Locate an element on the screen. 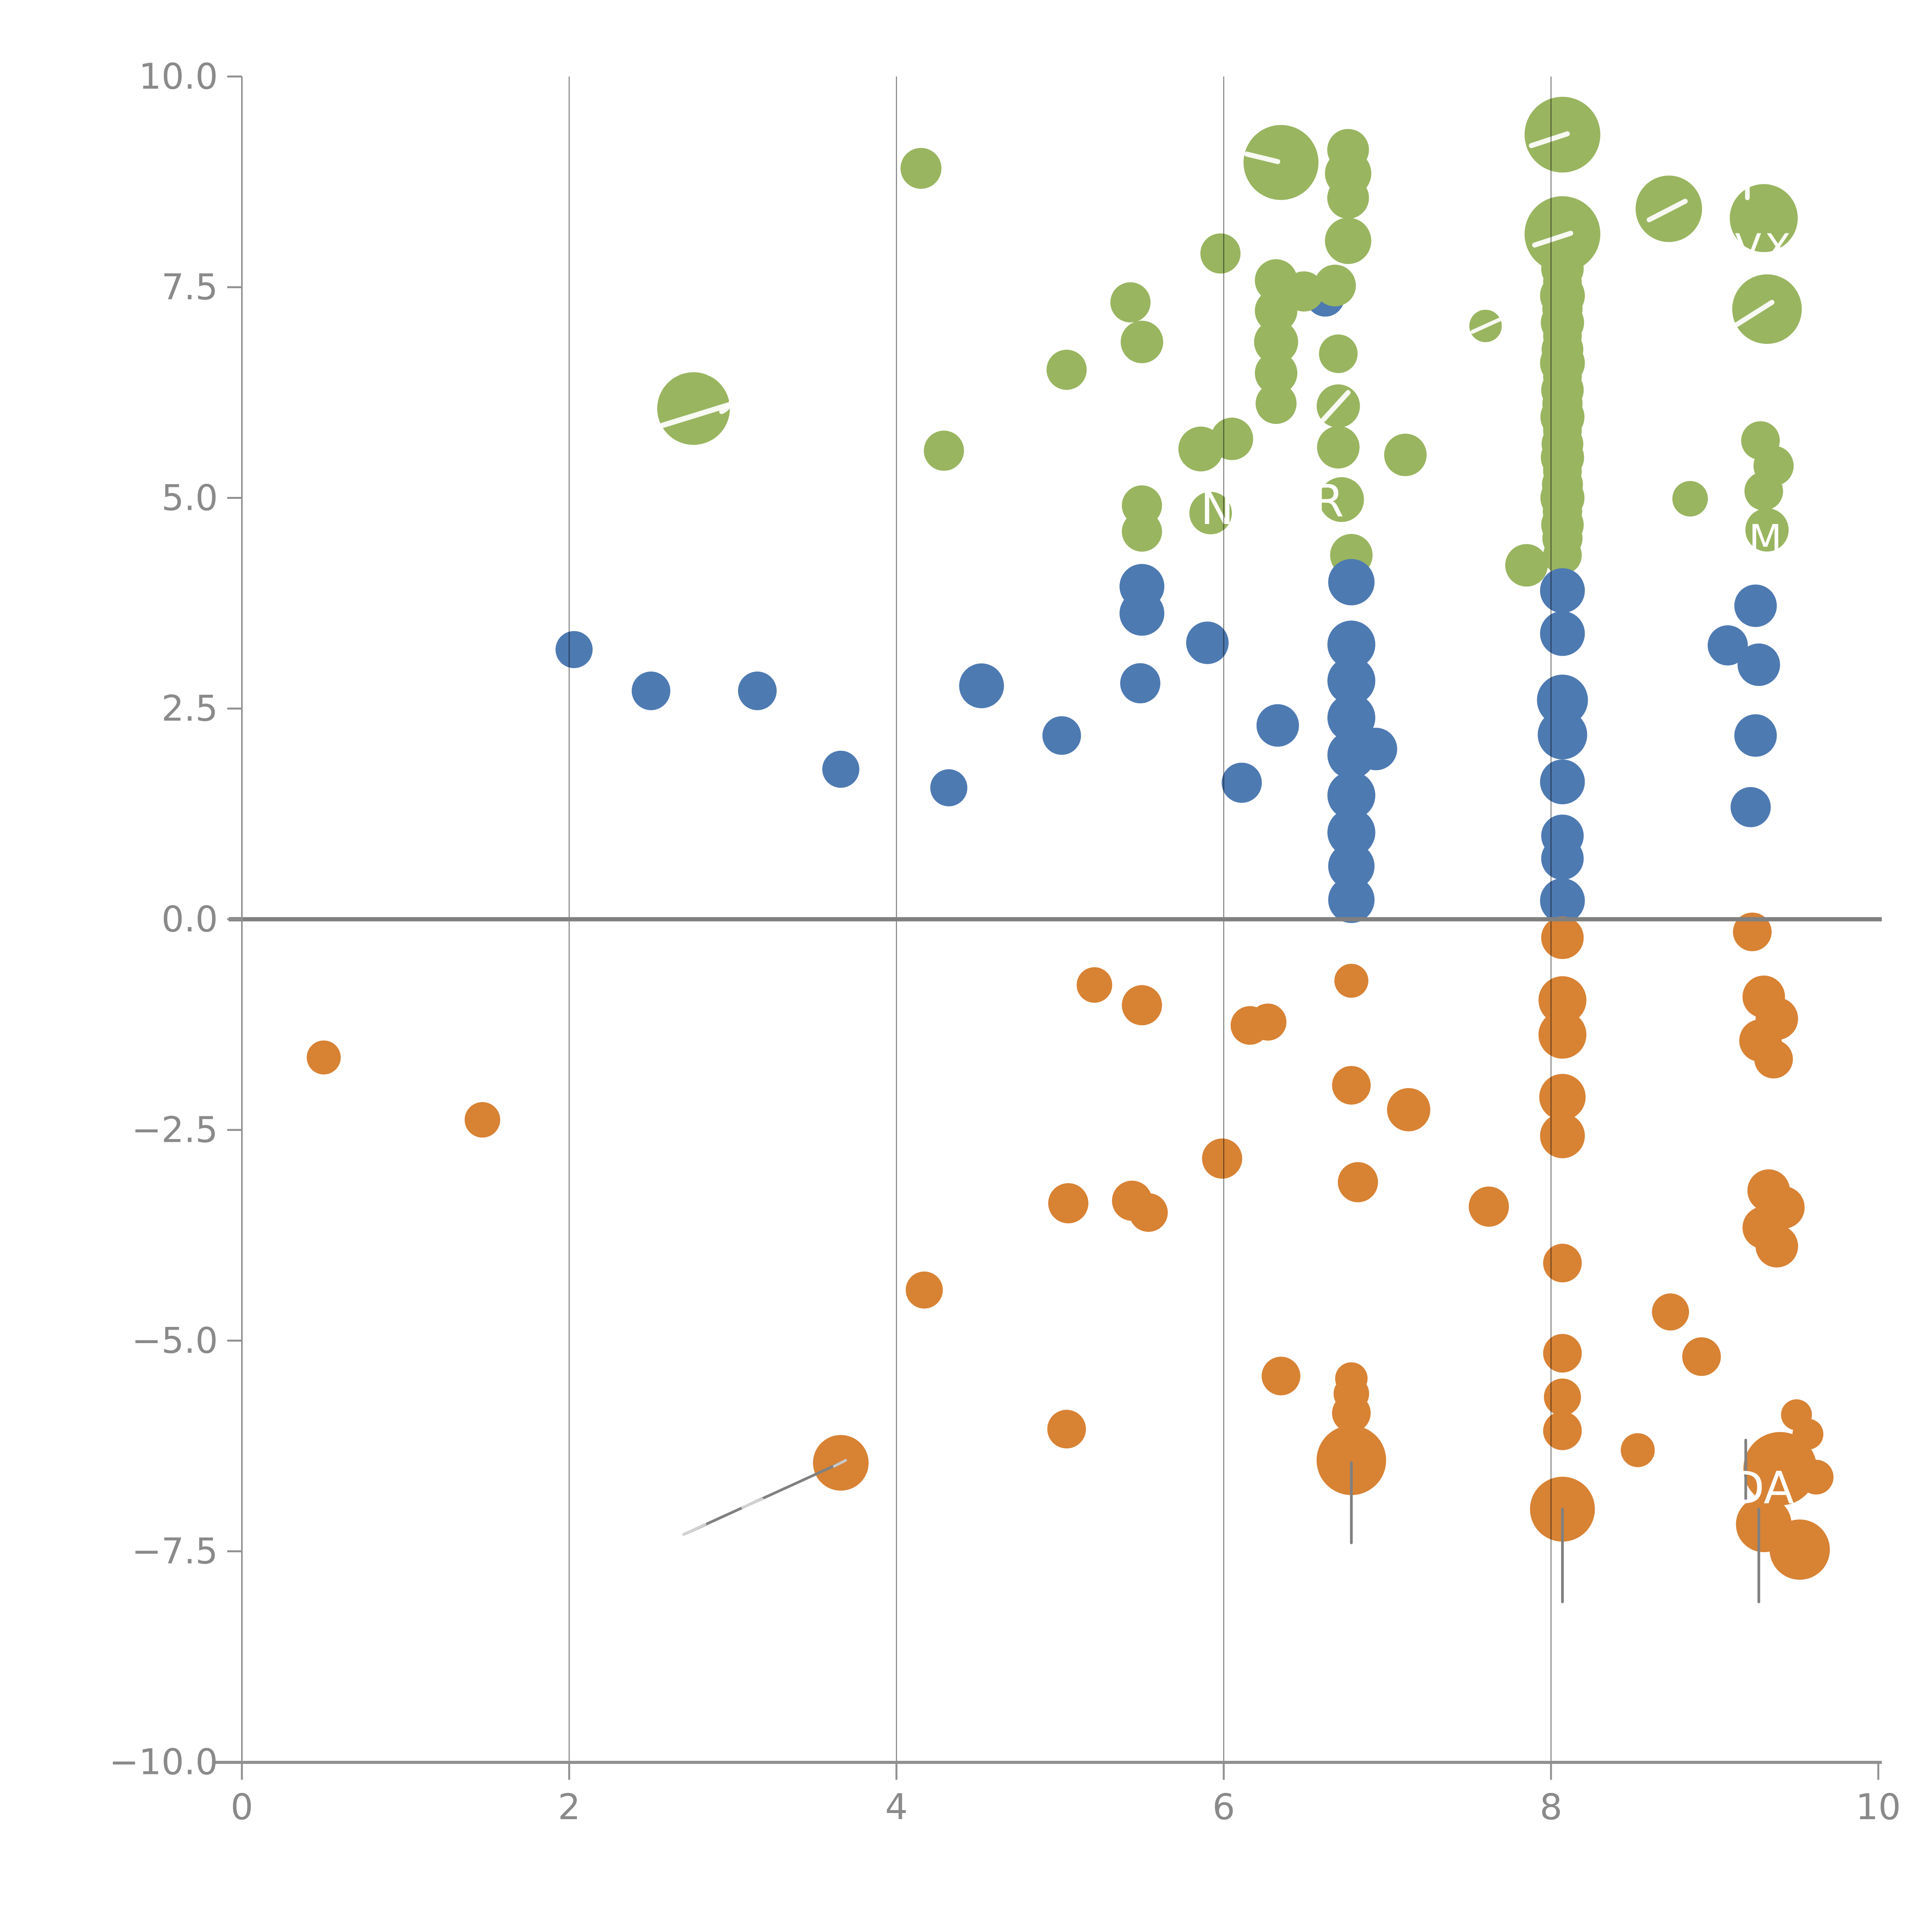  y-tick-label: 7.5 is located at coordinates (190, 287).